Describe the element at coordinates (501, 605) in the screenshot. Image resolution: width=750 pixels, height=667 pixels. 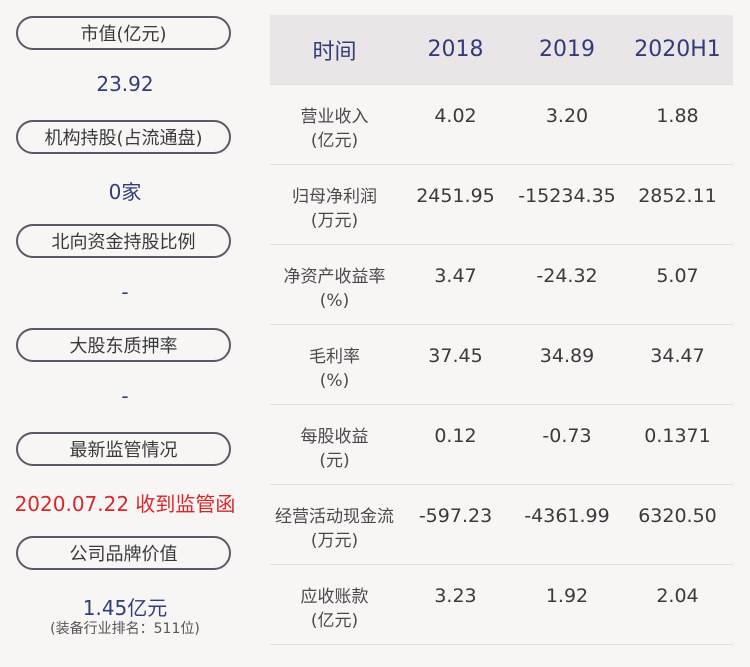
I see `table-row: 应收账款 (亿元) 3.23 1.92 2.04` at that location.